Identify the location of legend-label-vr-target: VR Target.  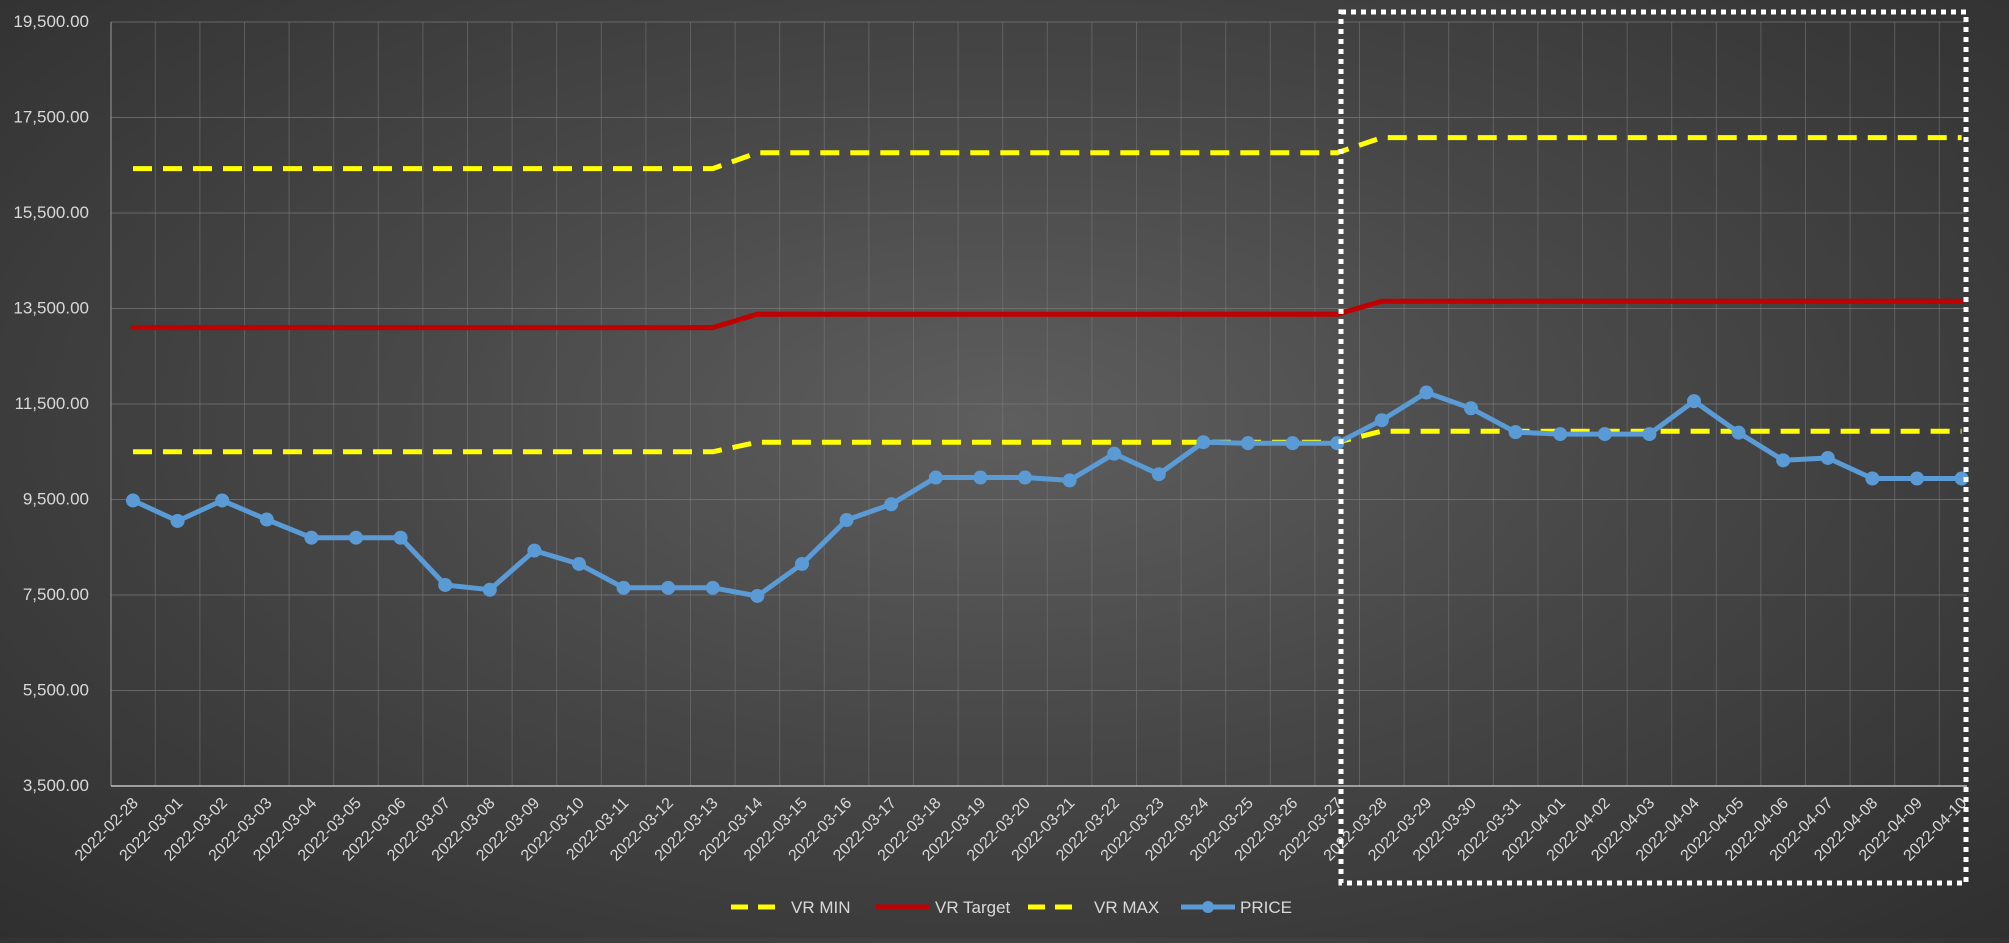
(973, 907).